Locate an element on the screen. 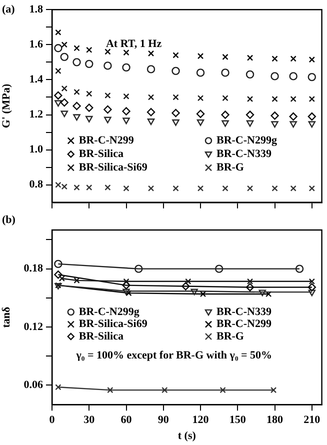 The height and width of the screenshot is (445, 327). annotation: At RT, 1 Hz is located at coordinates (134, 44).